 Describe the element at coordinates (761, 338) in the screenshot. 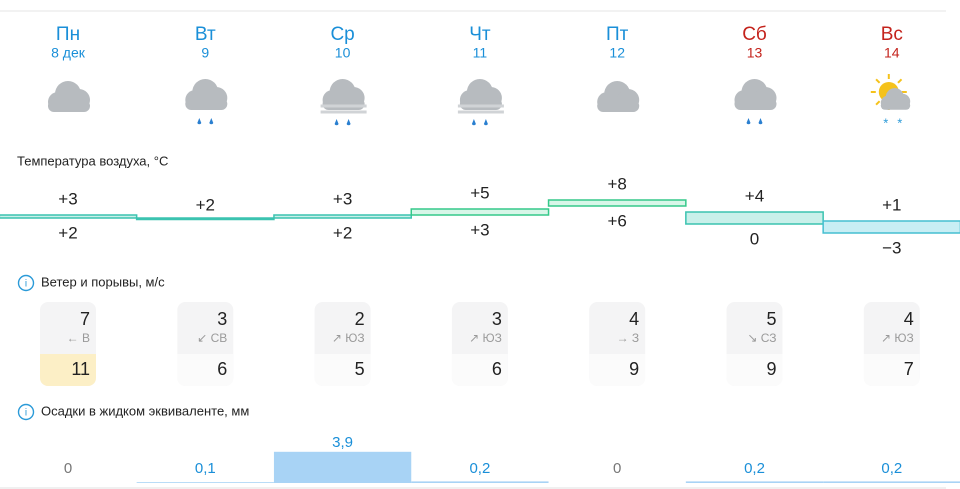

I see `wind-direction: ↘ СЗ` at that location.